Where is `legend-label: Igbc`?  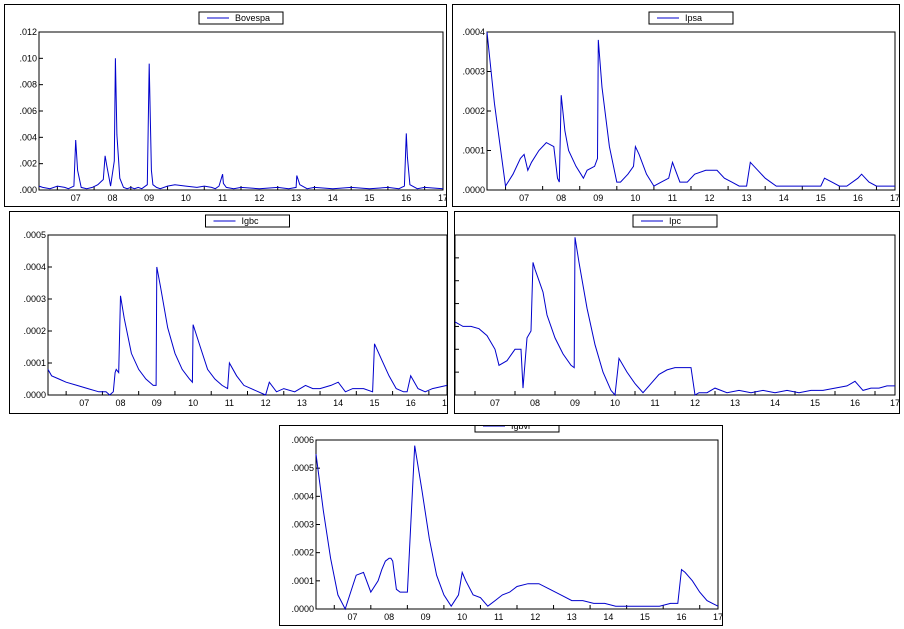
legend-label: Igbc is located at coordinates (251, 221).